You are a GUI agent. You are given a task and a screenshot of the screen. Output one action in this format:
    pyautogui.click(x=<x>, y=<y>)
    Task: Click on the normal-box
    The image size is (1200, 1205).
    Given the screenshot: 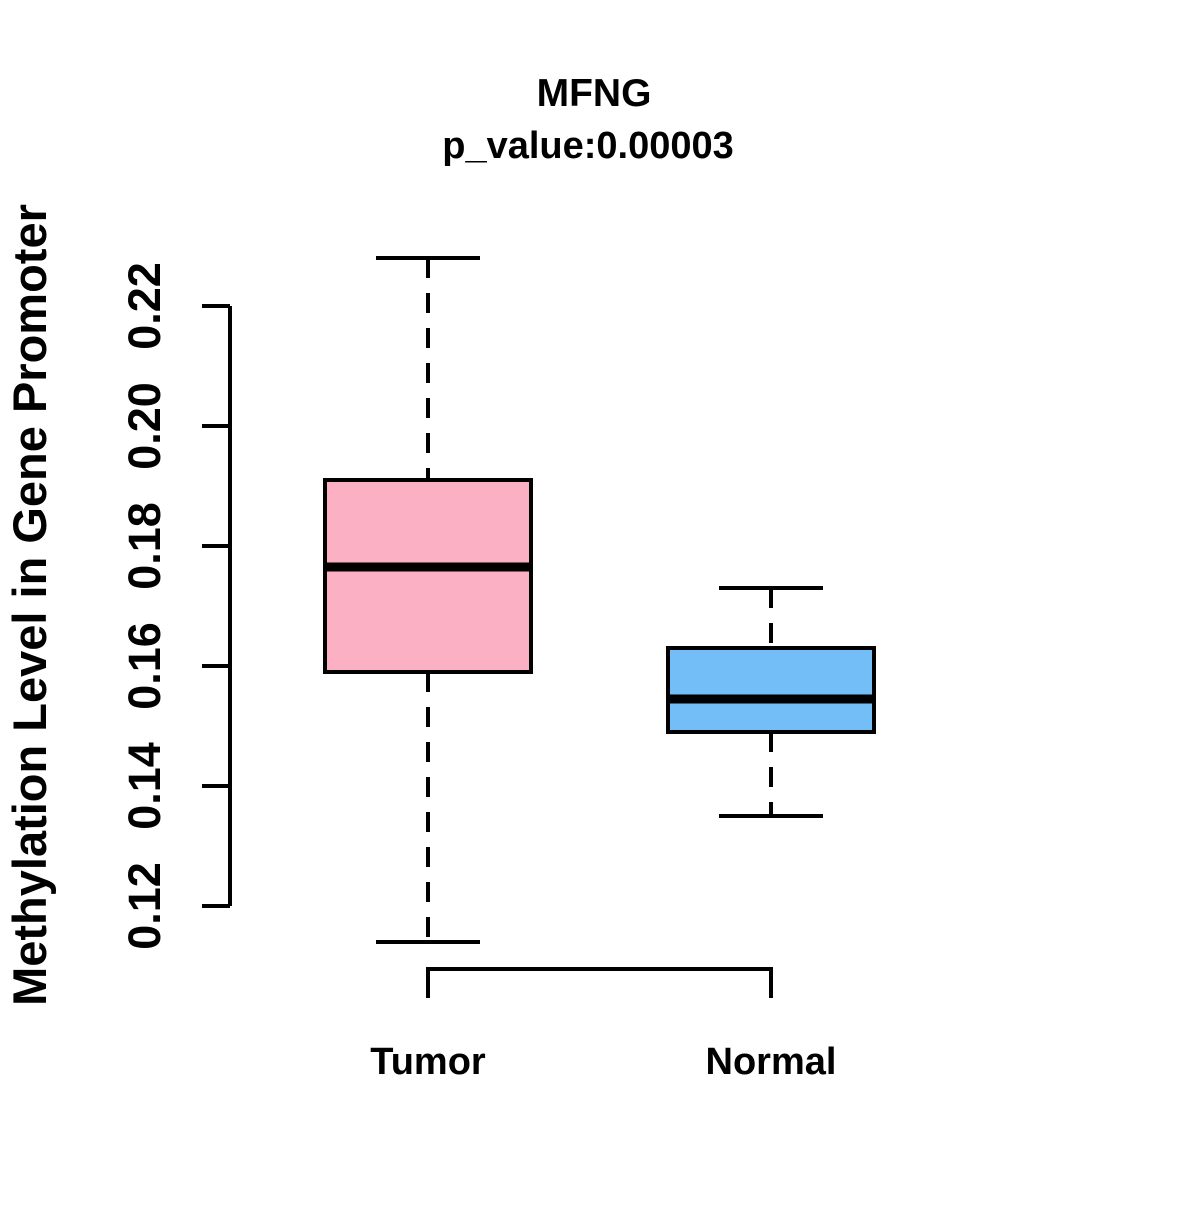 What is the action you would take?
    pyautogui.click(x=771, y=690)
    